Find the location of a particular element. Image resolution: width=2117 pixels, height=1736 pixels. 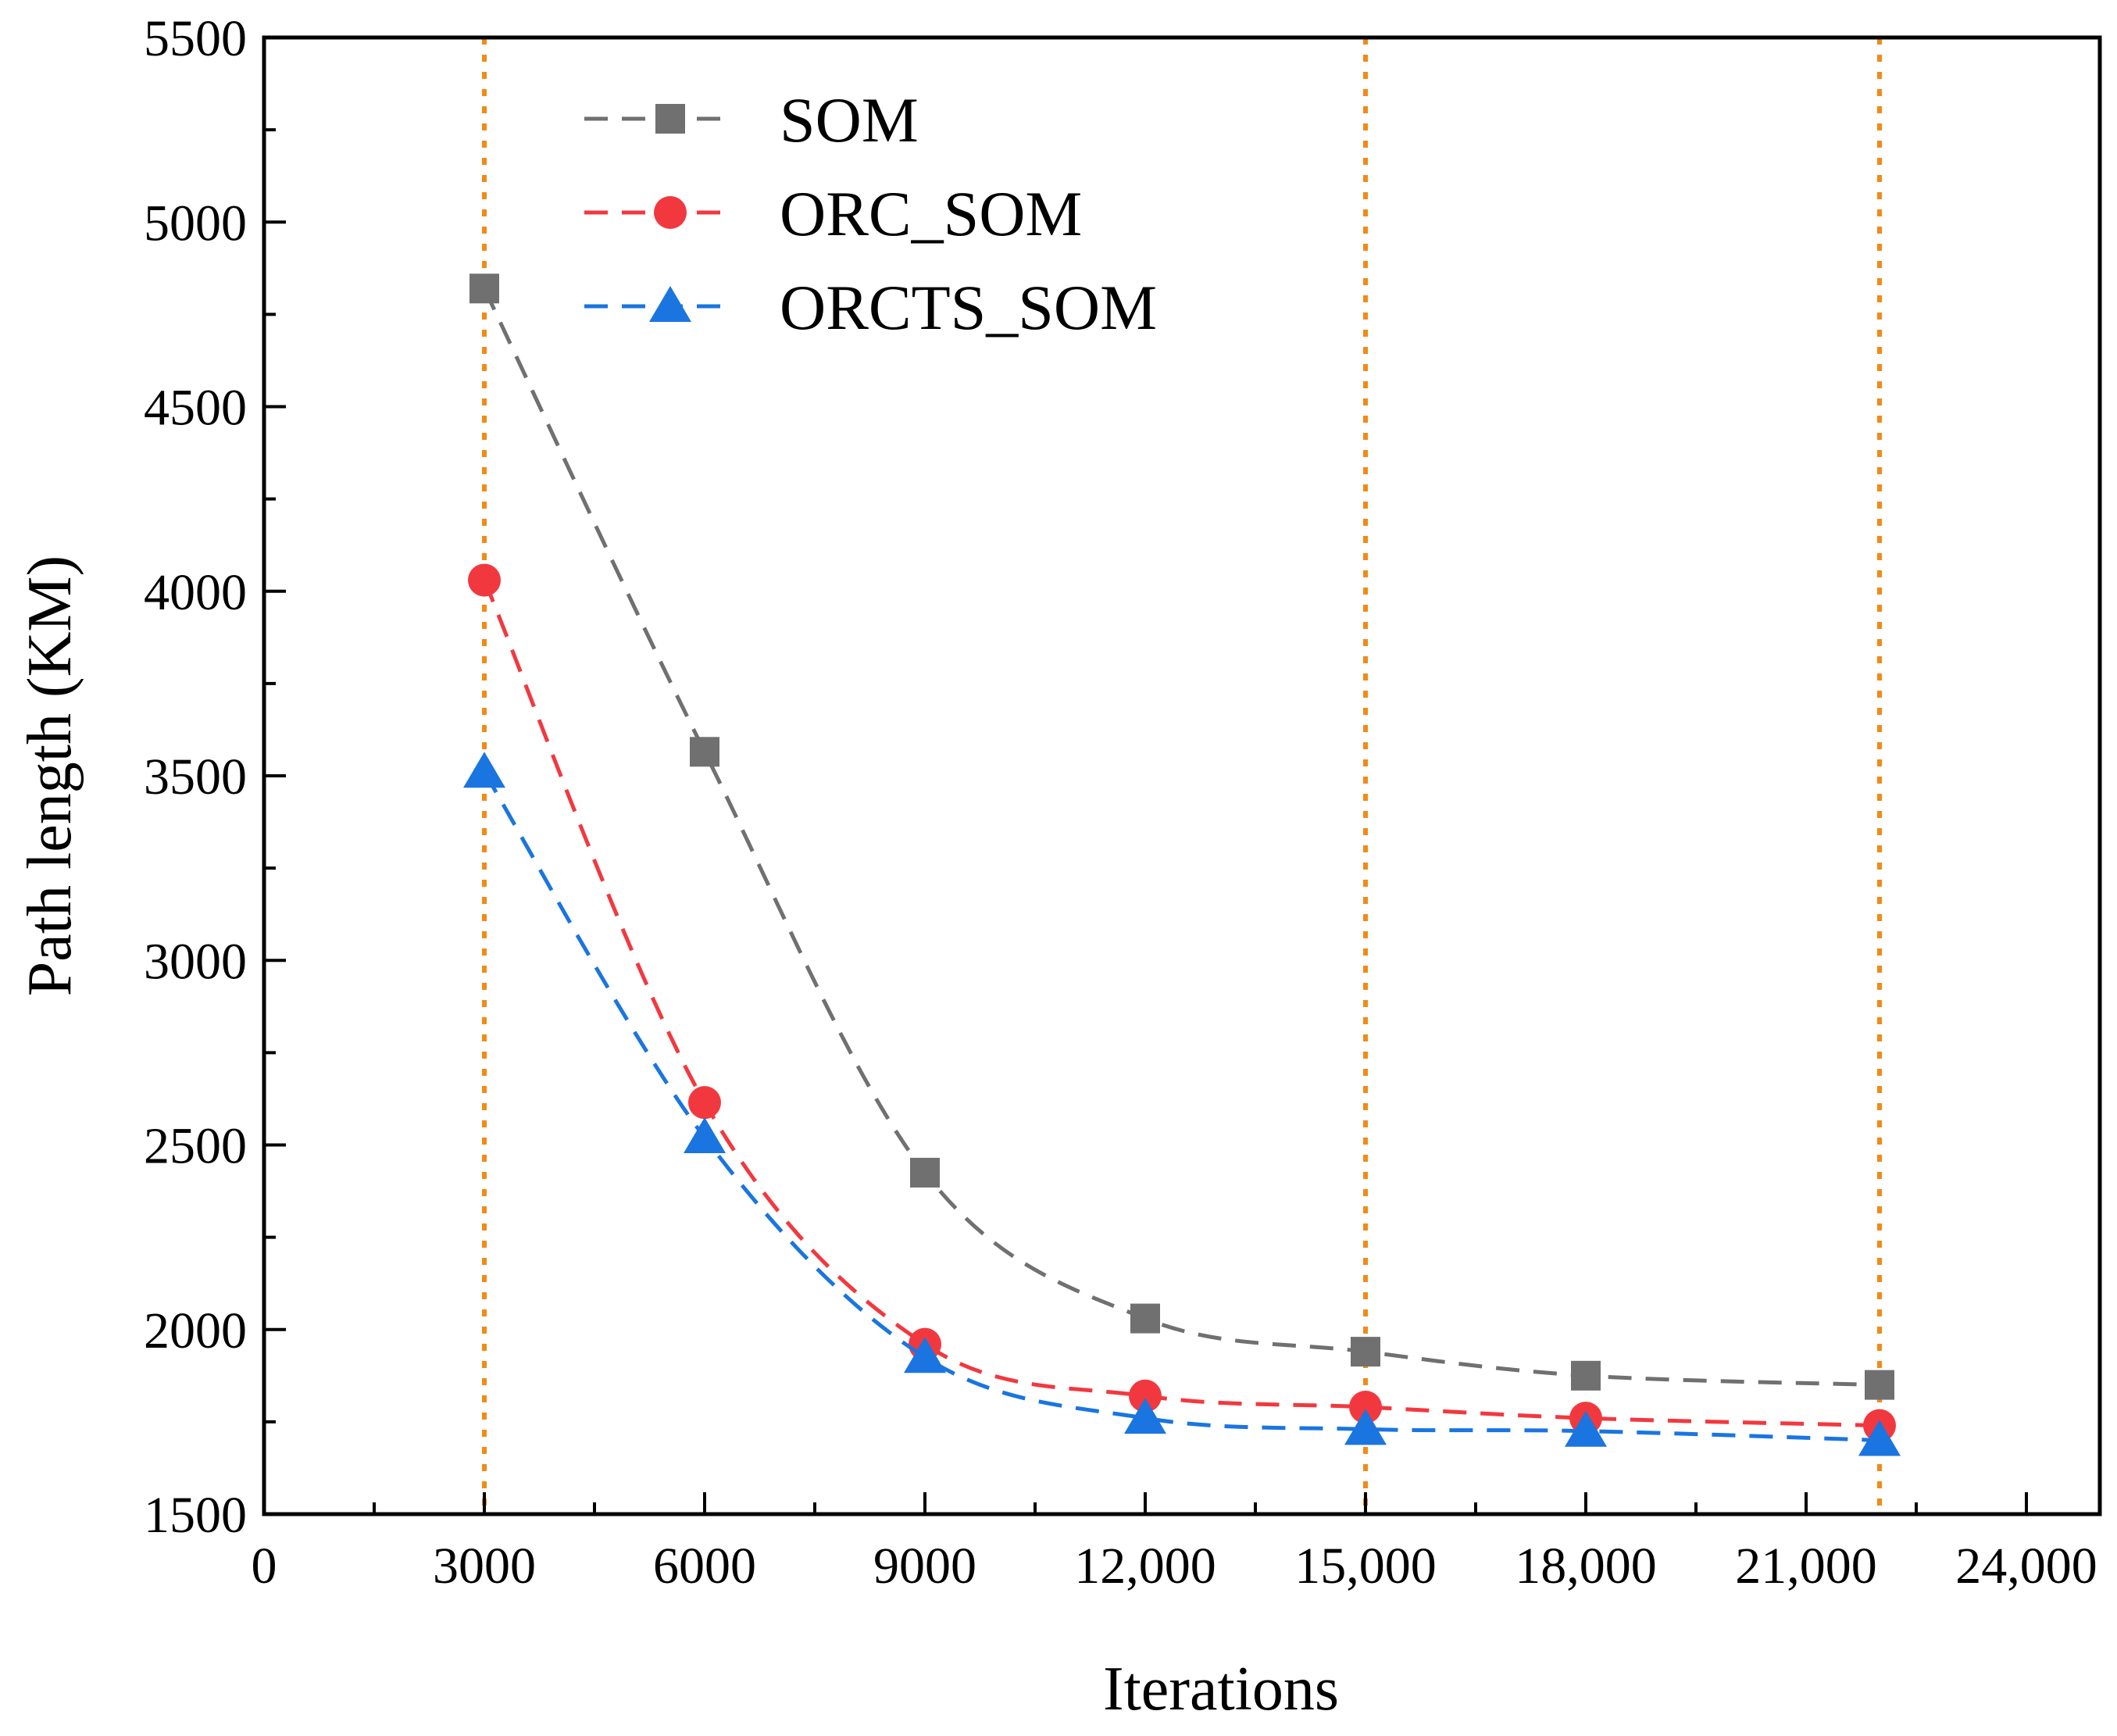

x-axis-ticks is located at coordinates (1145, 1503).